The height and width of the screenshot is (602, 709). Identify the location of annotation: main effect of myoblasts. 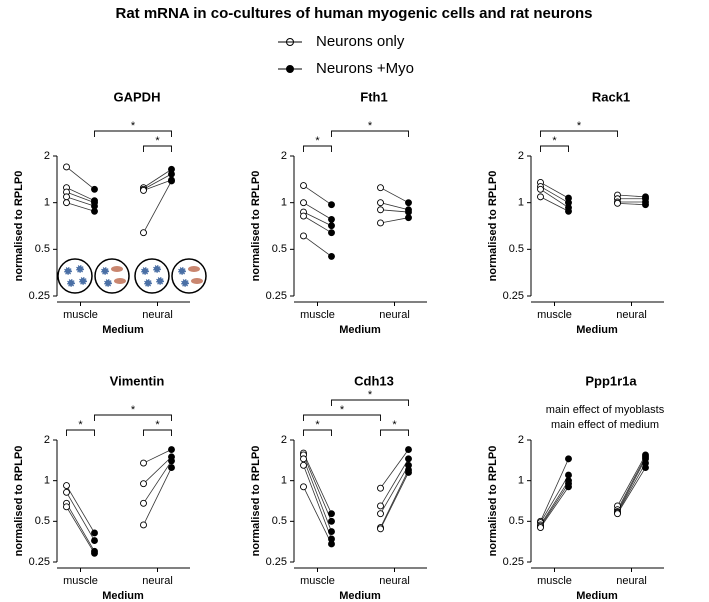
(605, 410).